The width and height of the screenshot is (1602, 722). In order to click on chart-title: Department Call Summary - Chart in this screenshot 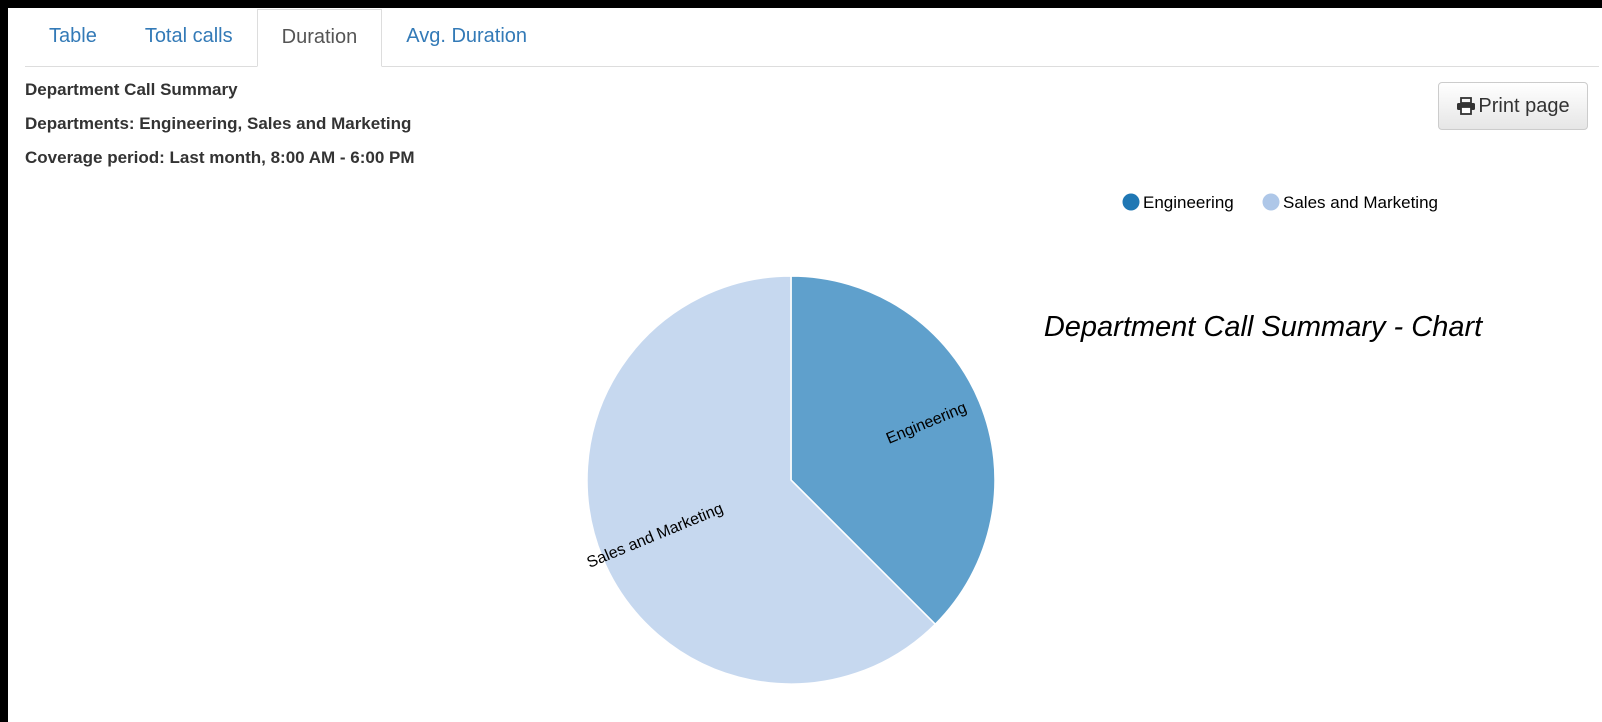, I will do `click(1264, 327)`.